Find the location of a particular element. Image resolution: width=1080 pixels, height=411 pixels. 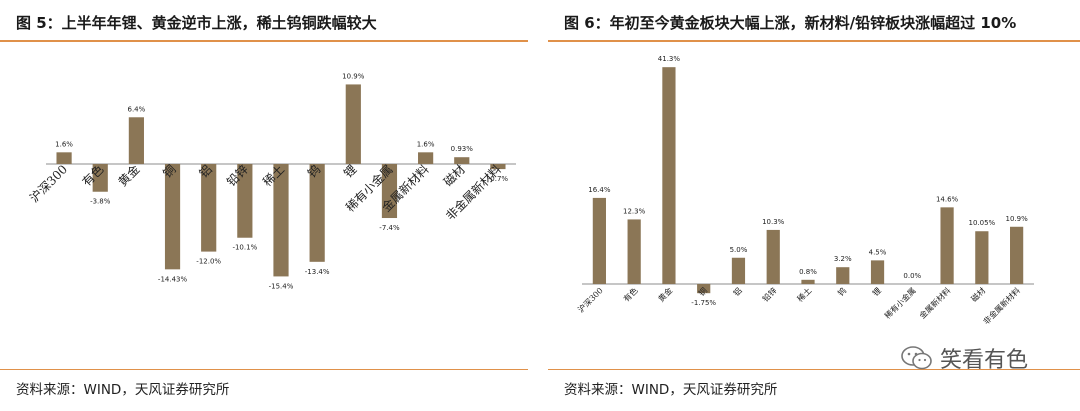

data-label: 5.0% is located at coordinates (739, 250).